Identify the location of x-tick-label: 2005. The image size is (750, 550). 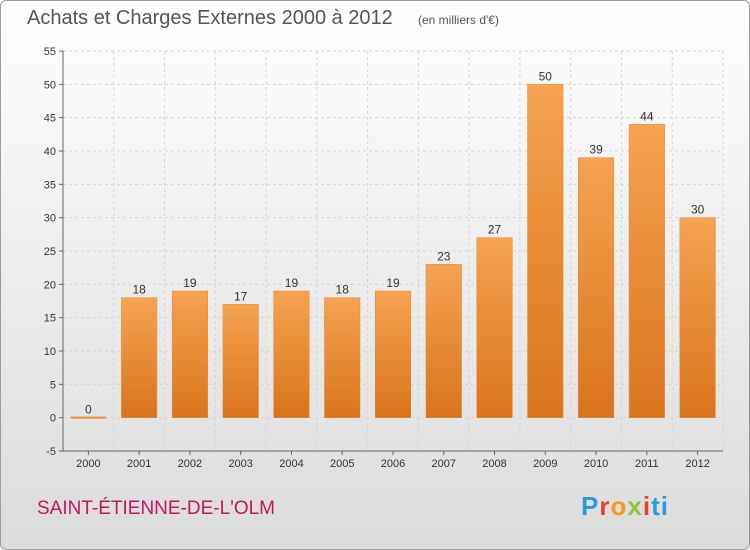
(342, 464).